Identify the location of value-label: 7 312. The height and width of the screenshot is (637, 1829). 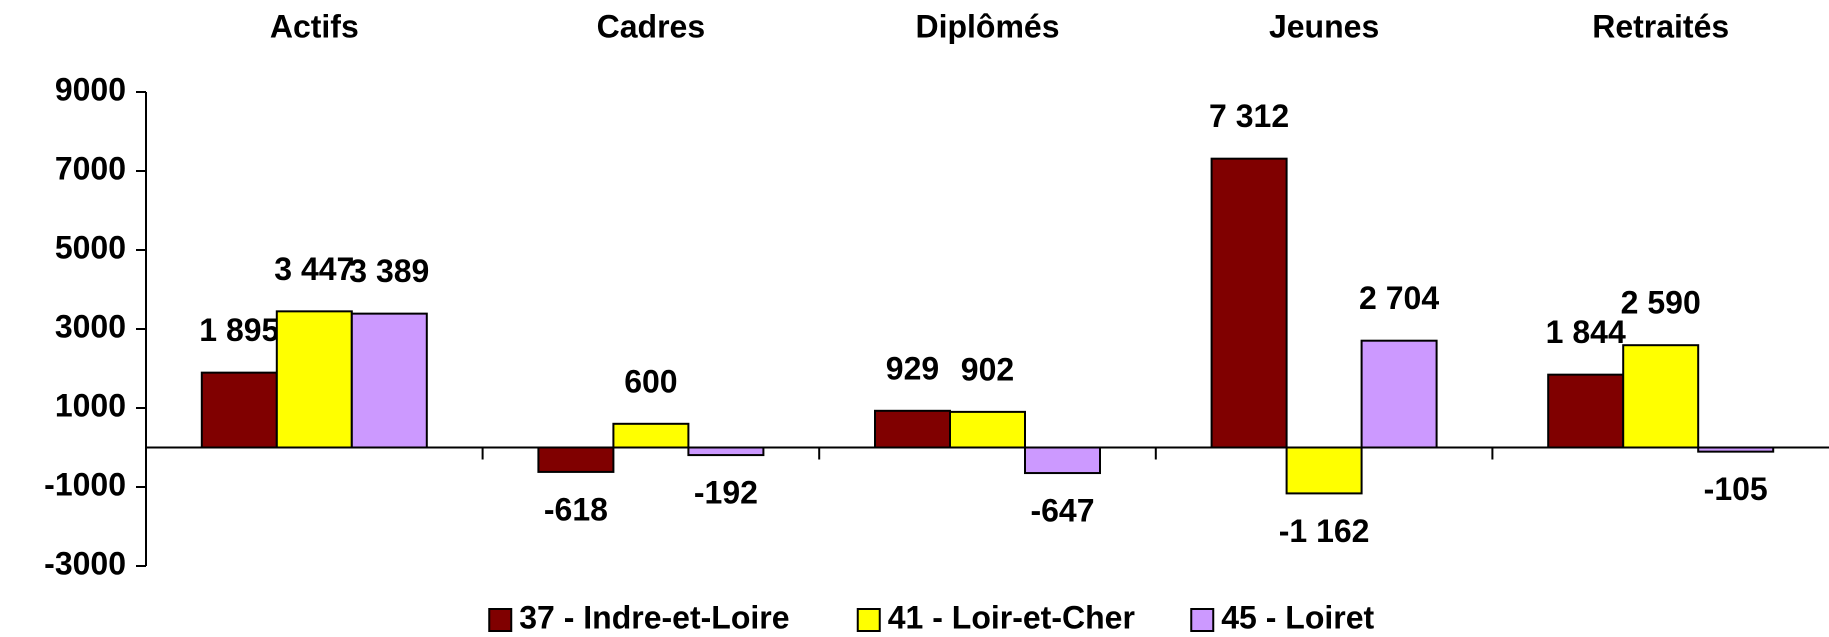
(1249, 116).